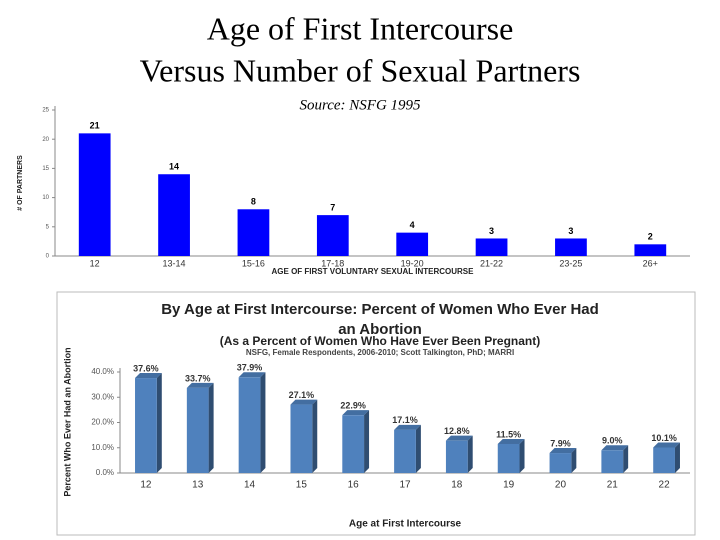 Image resolution: width=720 pixels, height=540 pixels. Describe the element at coordinates (102, 396) in the screenshot. I see `y-tick-label: 30.0%` at that location.